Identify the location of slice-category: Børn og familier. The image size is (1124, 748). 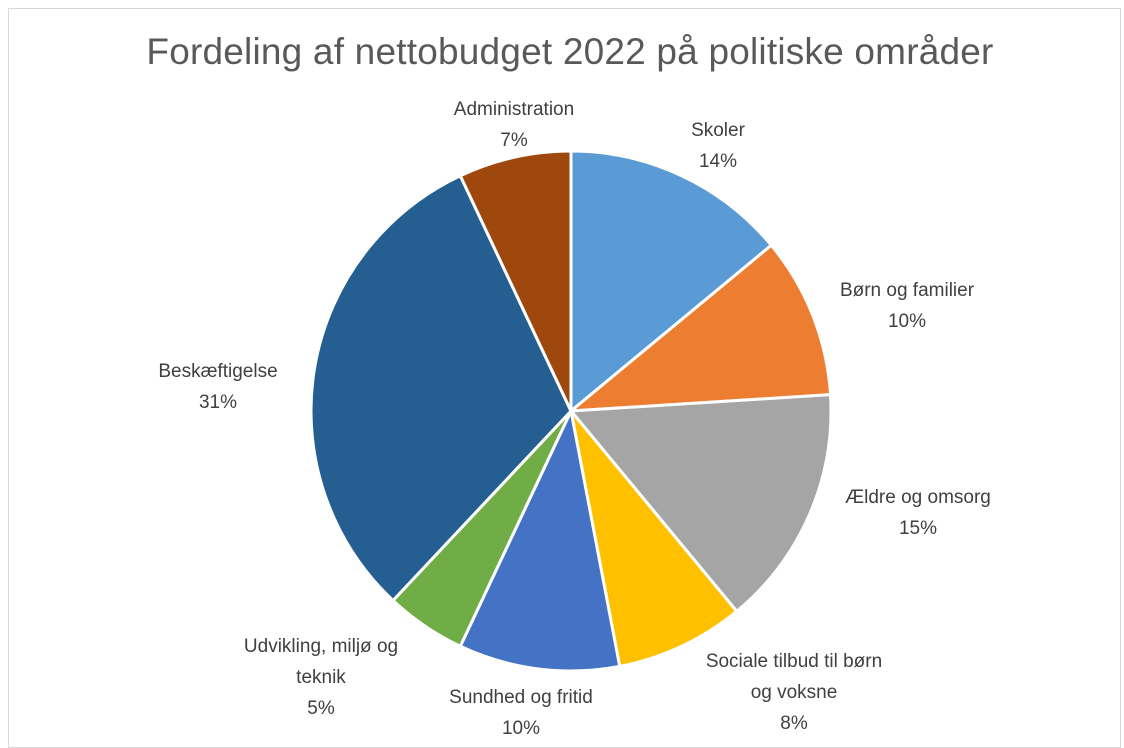
(907, 290).